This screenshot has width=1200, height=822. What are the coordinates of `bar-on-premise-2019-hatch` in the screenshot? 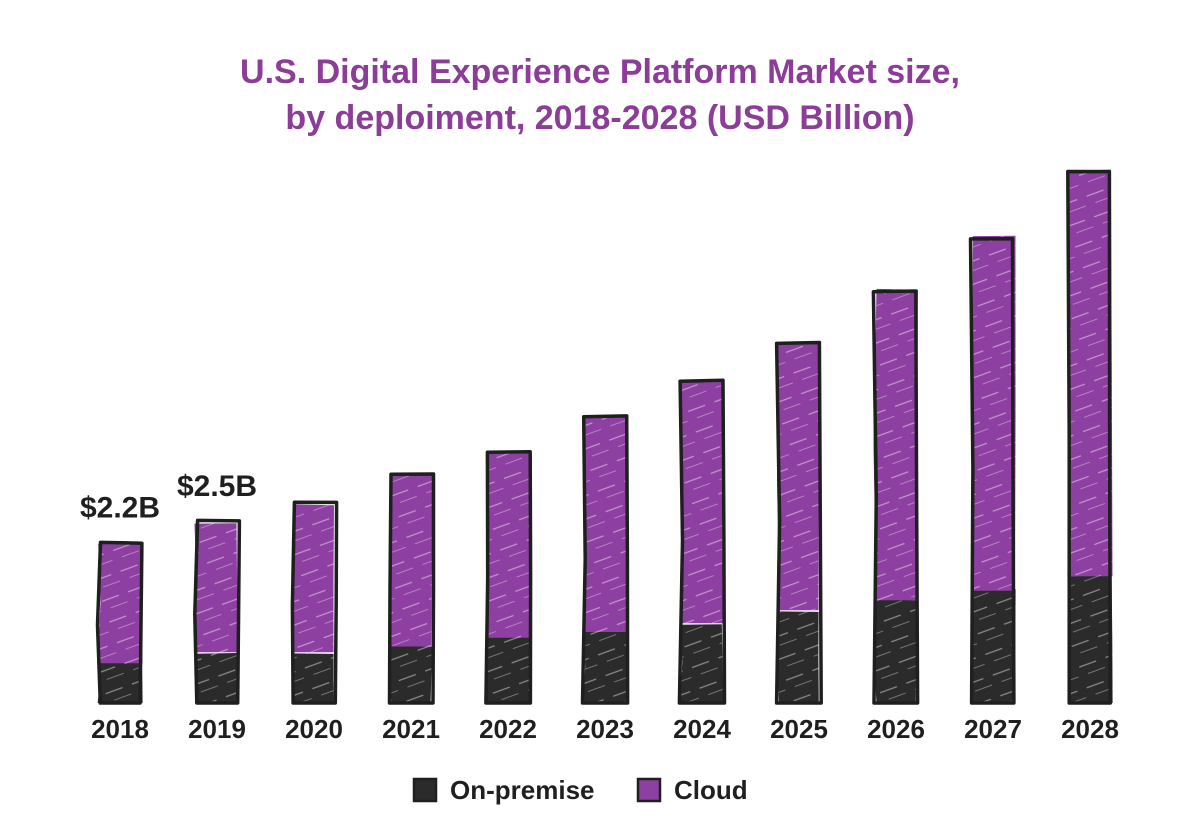 It's located at (216, 678).